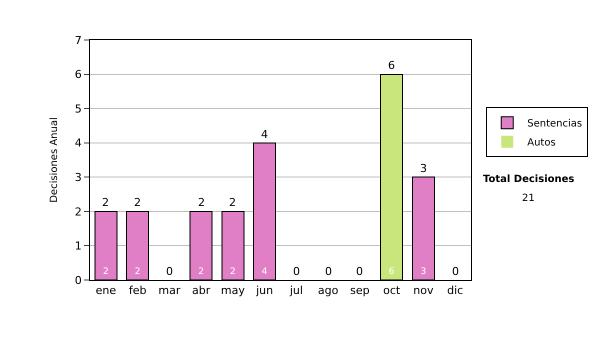  Describe the element at coordinates (78, 40) in the screenshot. I see `y-tick-label: 7` at that location.